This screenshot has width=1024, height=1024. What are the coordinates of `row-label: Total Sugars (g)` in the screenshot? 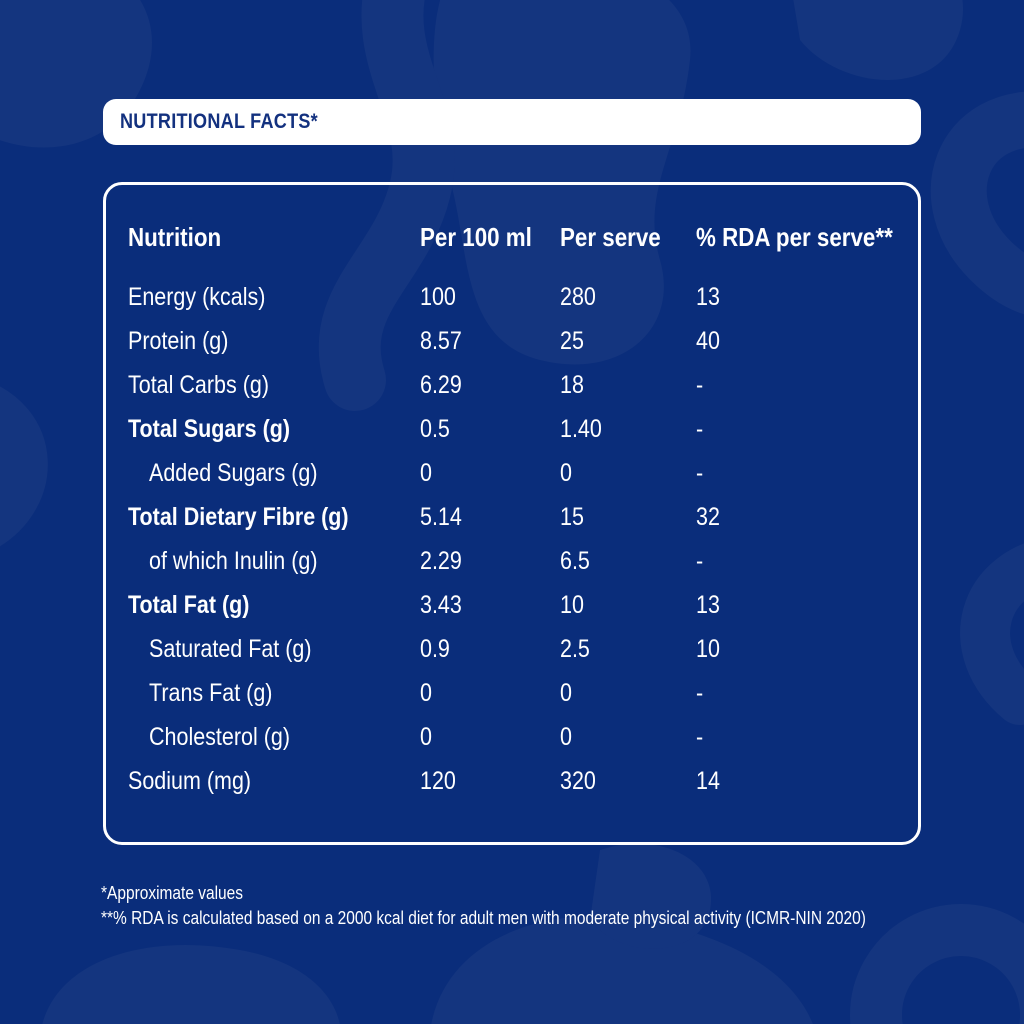 It's located at (209, 428).